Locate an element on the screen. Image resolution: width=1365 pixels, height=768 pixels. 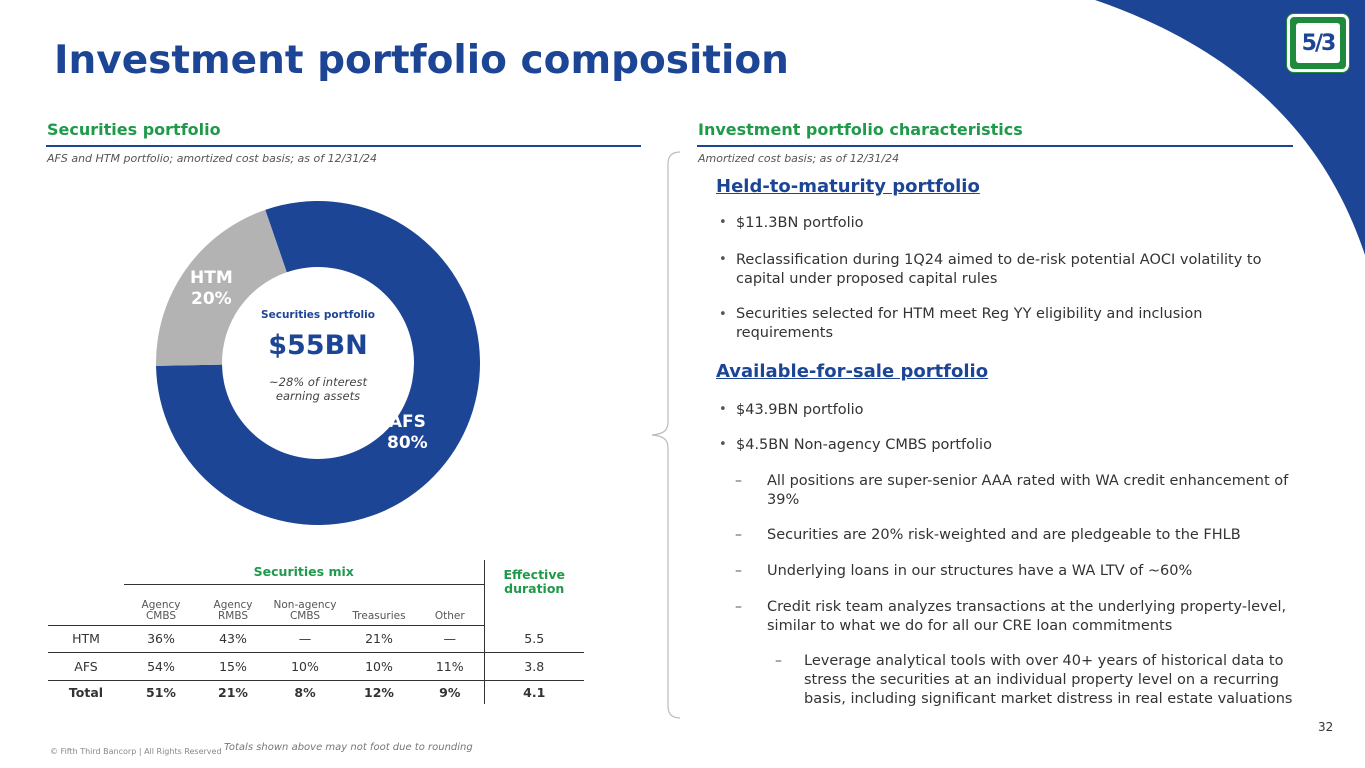
htm-slice-label: HTM 20% is located at coordinates (211, 289).